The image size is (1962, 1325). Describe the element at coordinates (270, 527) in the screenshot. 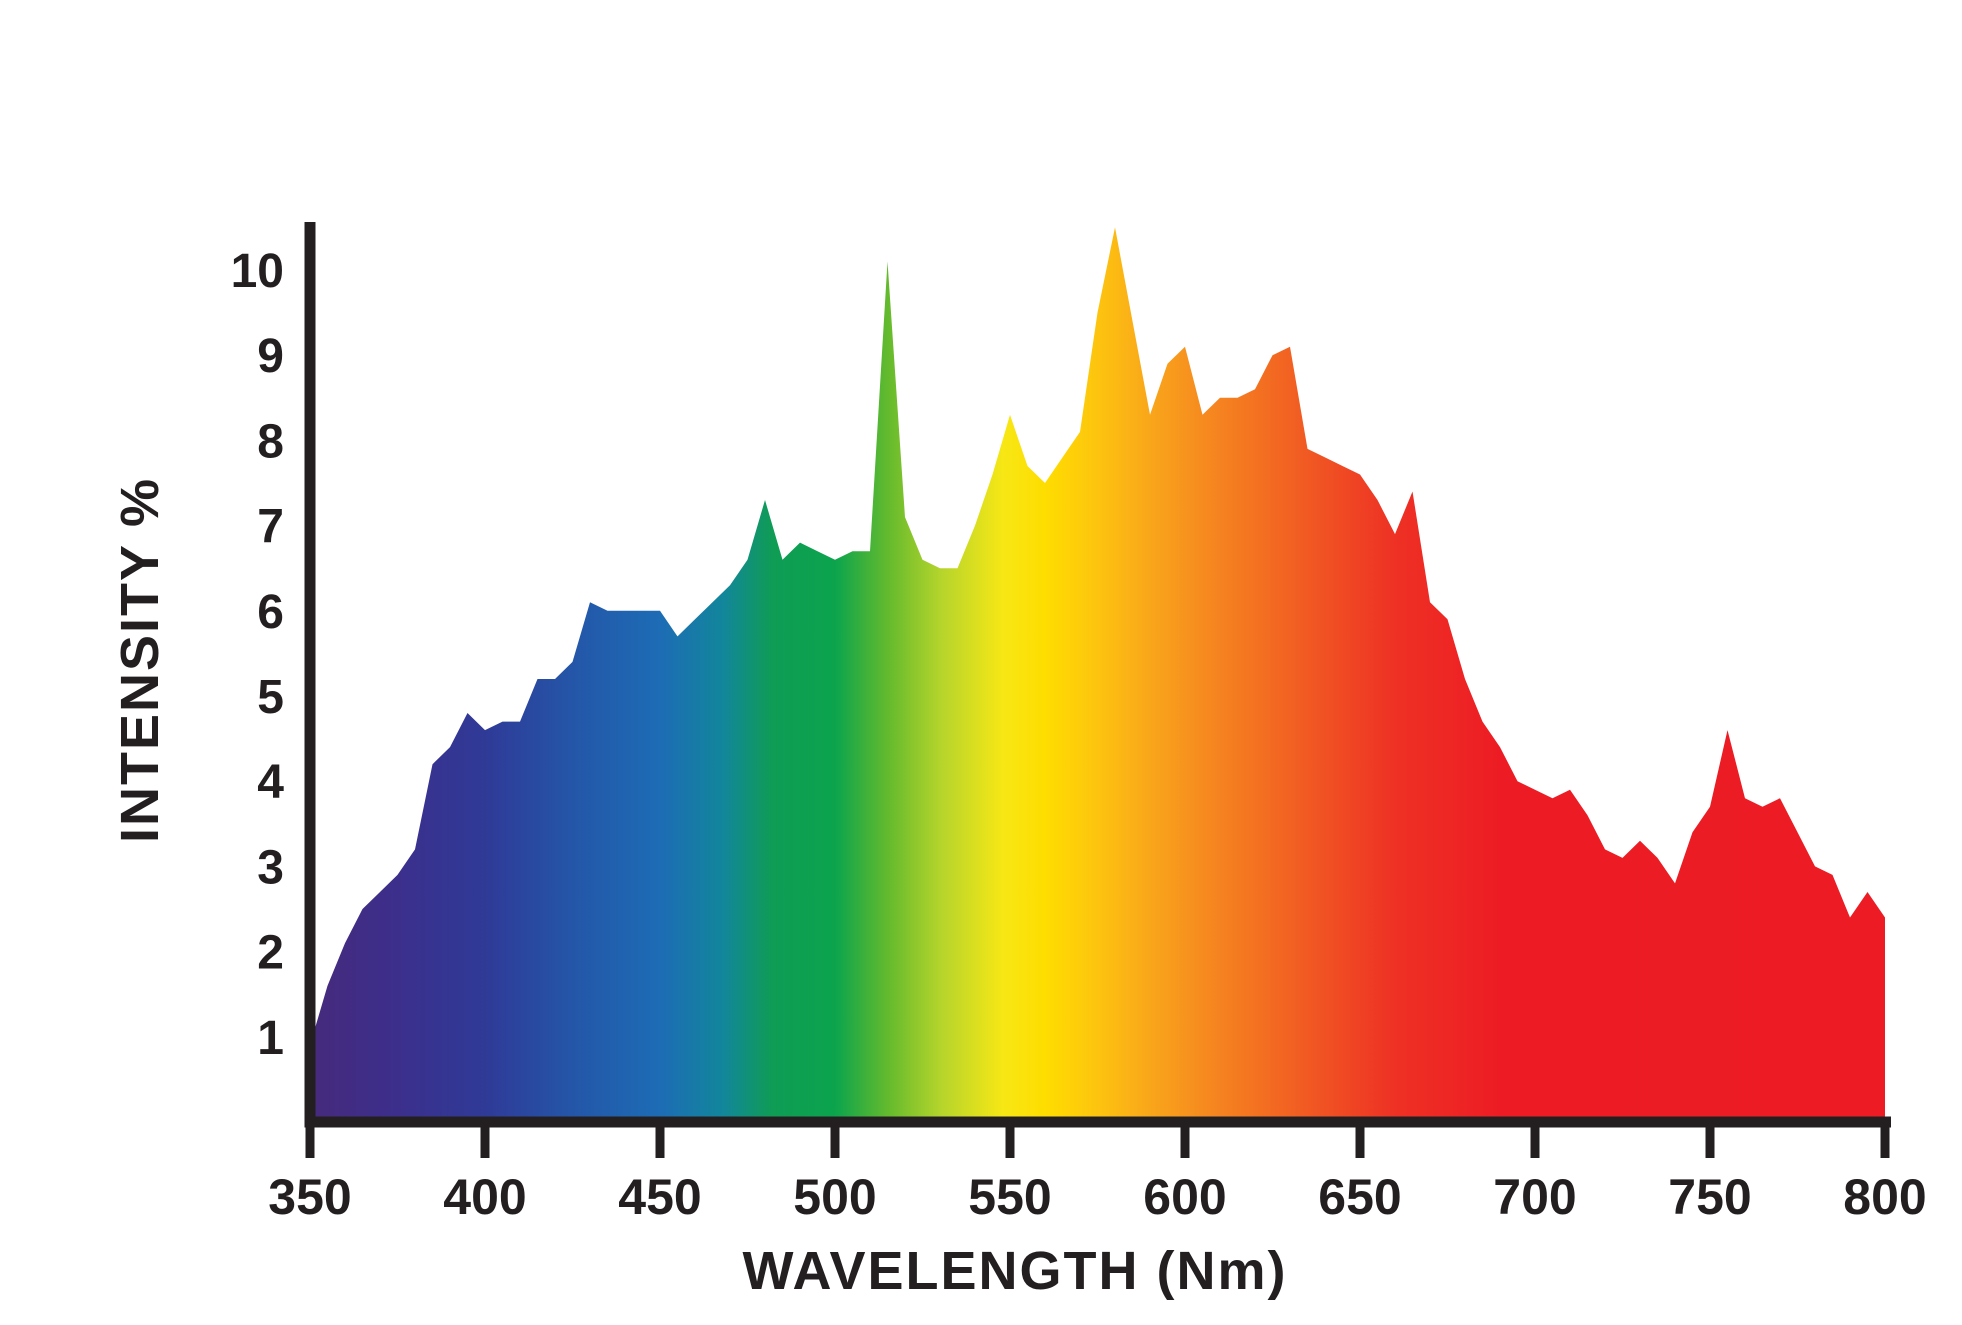

I see `y-tick-label: 7` at that location.